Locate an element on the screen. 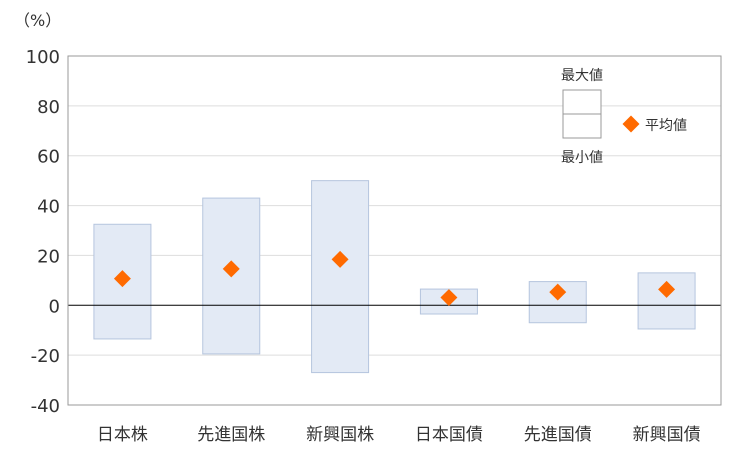 The height and width of the screenshot is (465, 750). y-tick-label: 80 is located at coordinates (48, 107).